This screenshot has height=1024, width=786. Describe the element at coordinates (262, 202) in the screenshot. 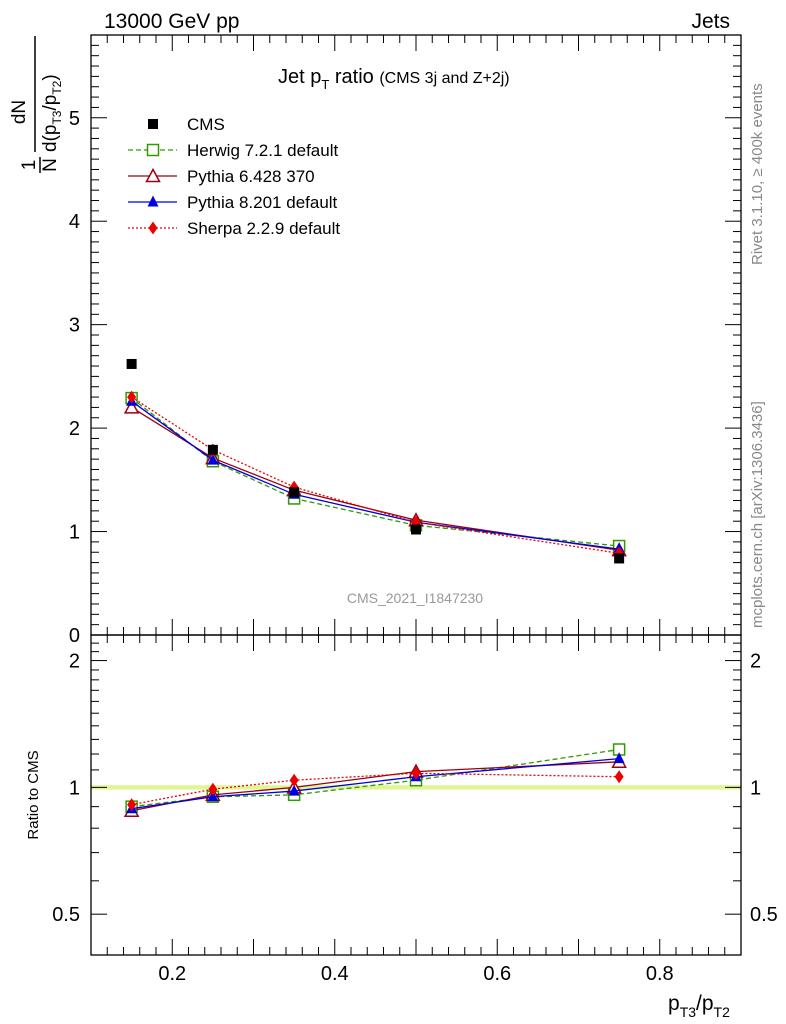

I see `legend-label: Pythia 8.201 default` at that location.